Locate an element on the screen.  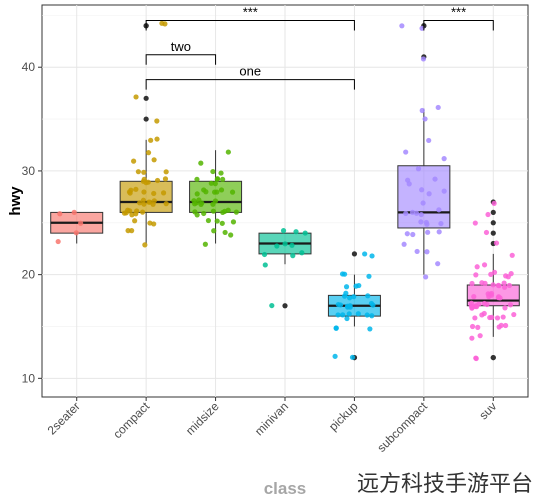
y-tick-label: 10 is located at coordinates (29, 378).